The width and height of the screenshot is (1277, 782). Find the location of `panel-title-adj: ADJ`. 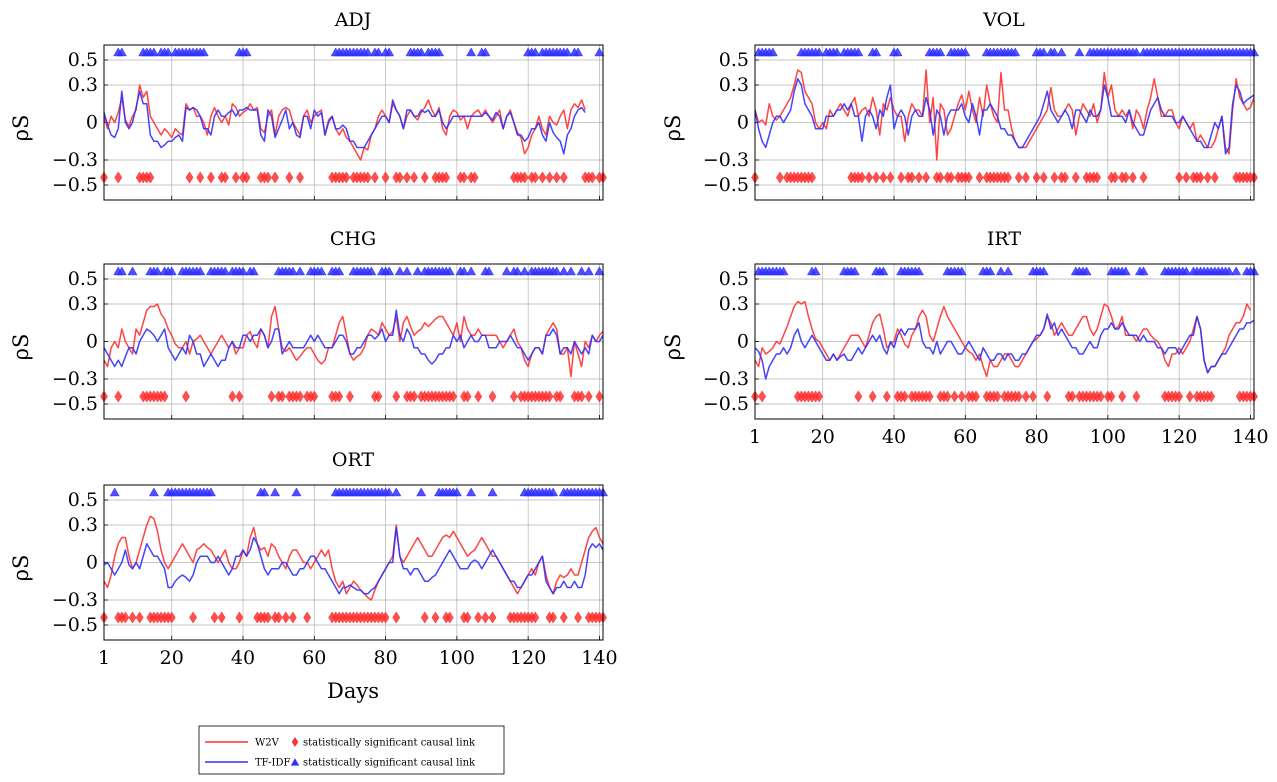

panel-title-adj: ADJ is located at coordinates (353, 20).